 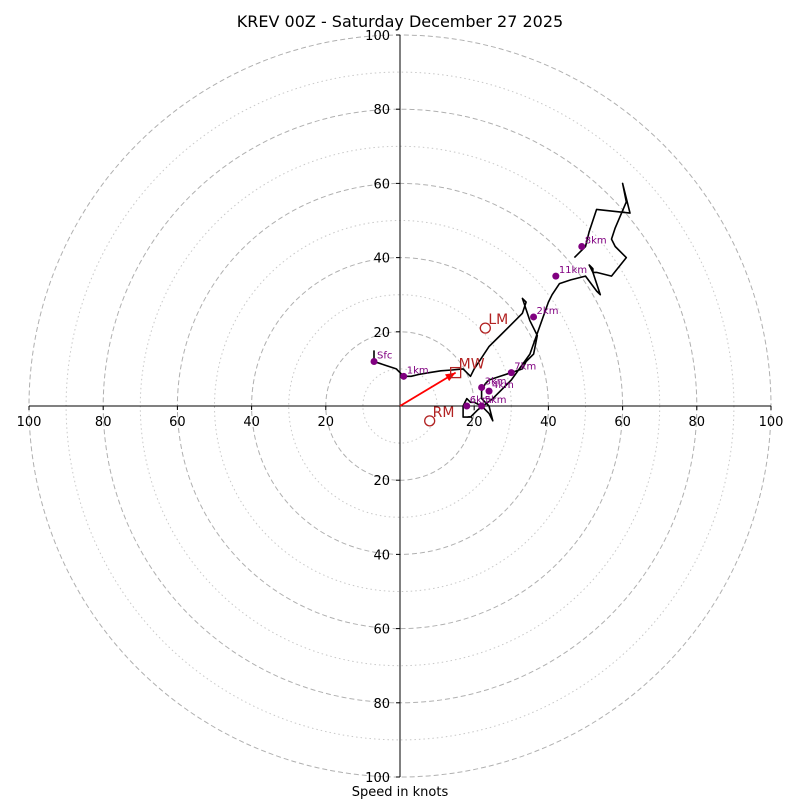 I want to click on height-marker-11km, so click(x=556, y=276).